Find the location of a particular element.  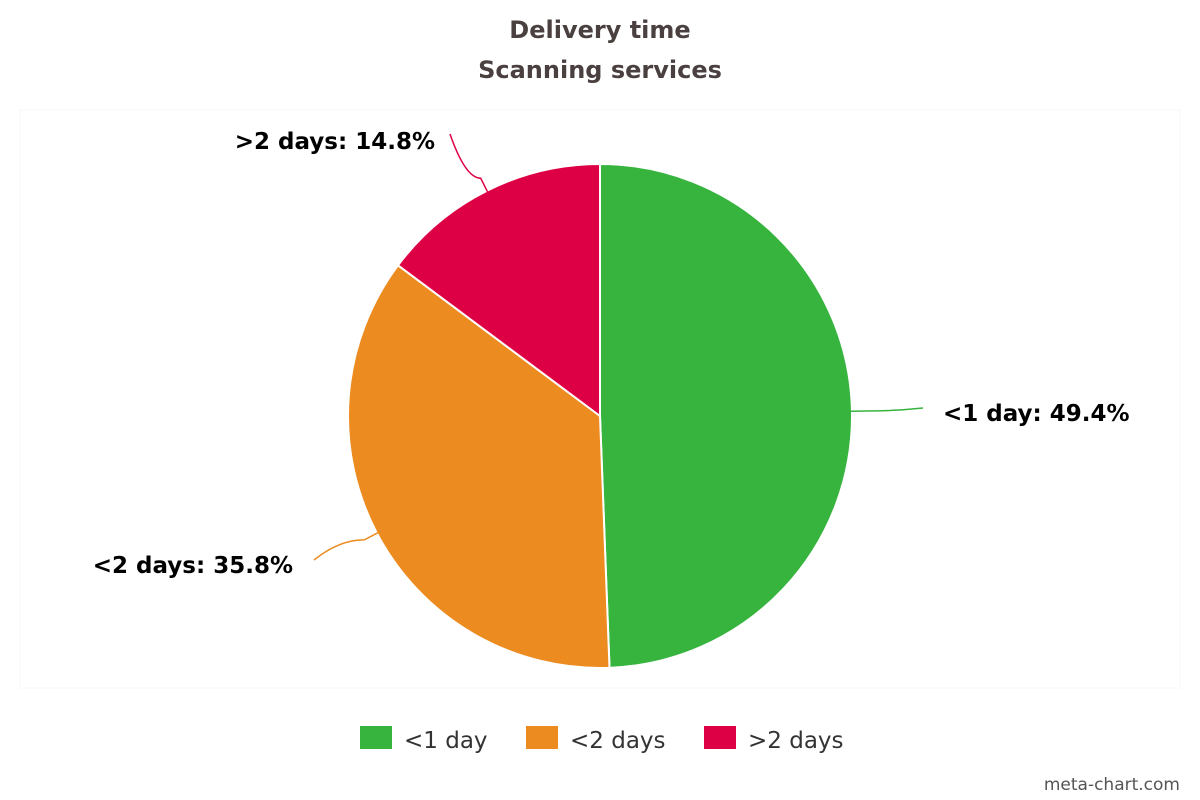

legend-item-under-1-day: <1 day is located at coordinates (424, 740).